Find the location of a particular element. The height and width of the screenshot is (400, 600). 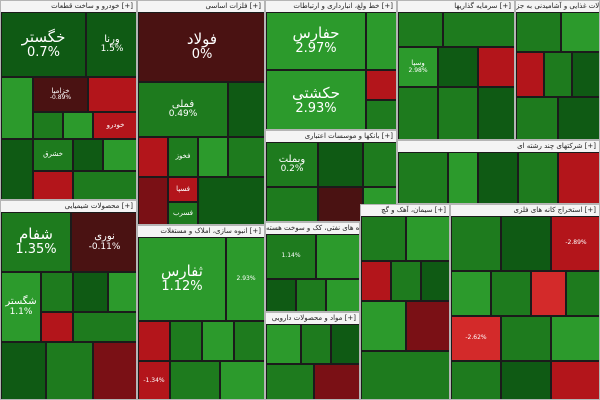

stock-tile: -2.89% is located at coordinates (575, 243).